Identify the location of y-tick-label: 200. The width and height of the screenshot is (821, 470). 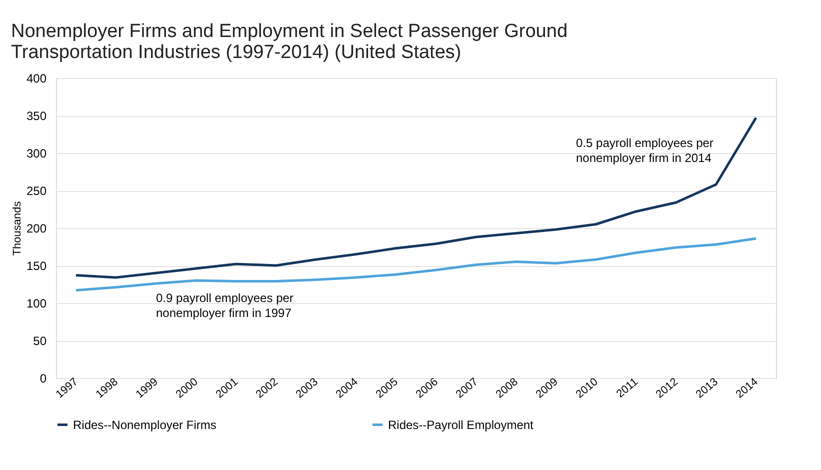
(36, 229).